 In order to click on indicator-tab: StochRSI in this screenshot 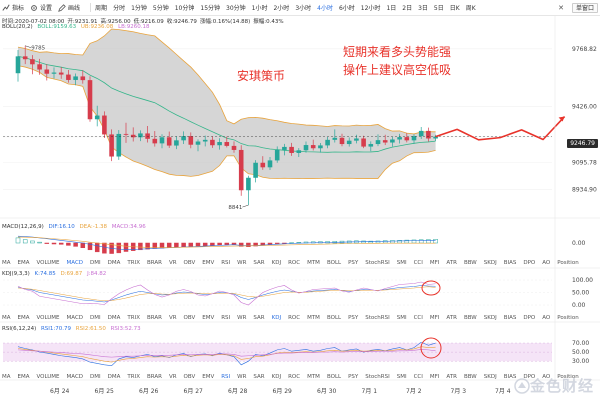, I will do `click(377, 263)`.